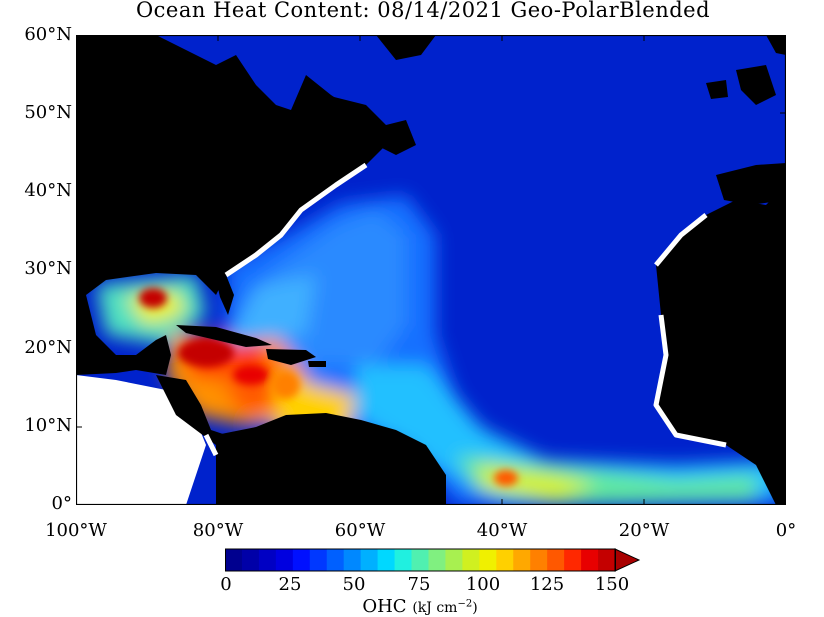 The image size is (824, 617). What do you see at coordinates (627, 560) in the screenshot?
I see `colorbar-overflow-arrow` at bounding box center [627, 560].